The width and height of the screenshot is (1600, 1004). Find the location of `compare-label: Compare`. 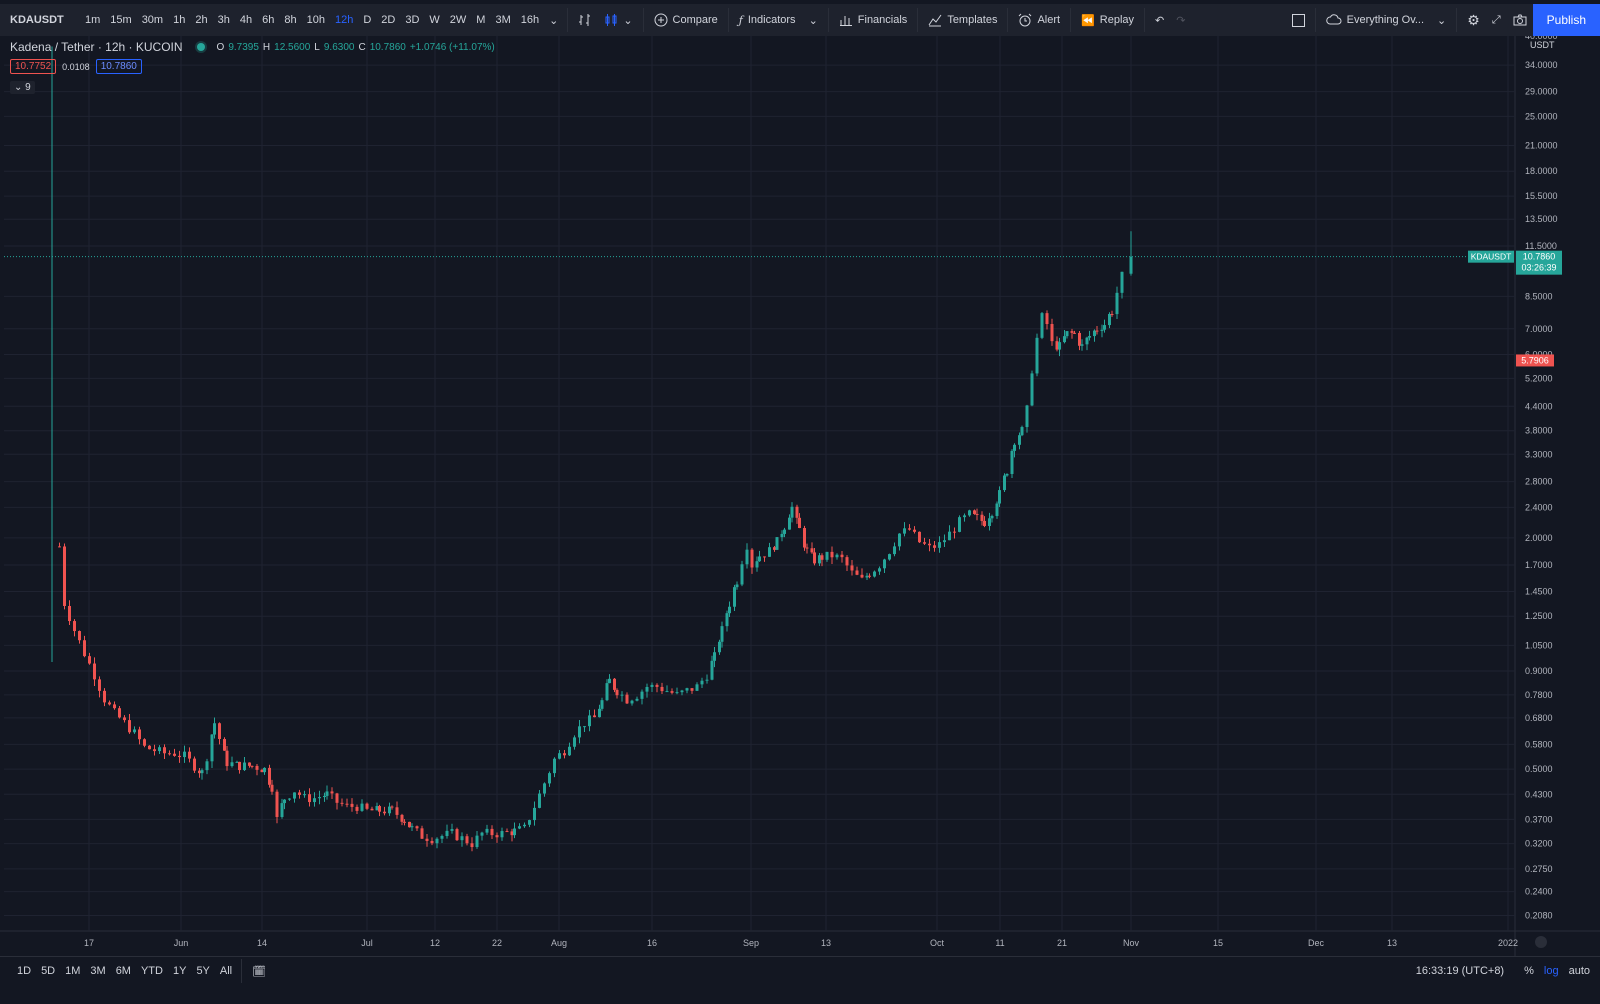

compare-label: Compare is located at coordinates (695, 20).